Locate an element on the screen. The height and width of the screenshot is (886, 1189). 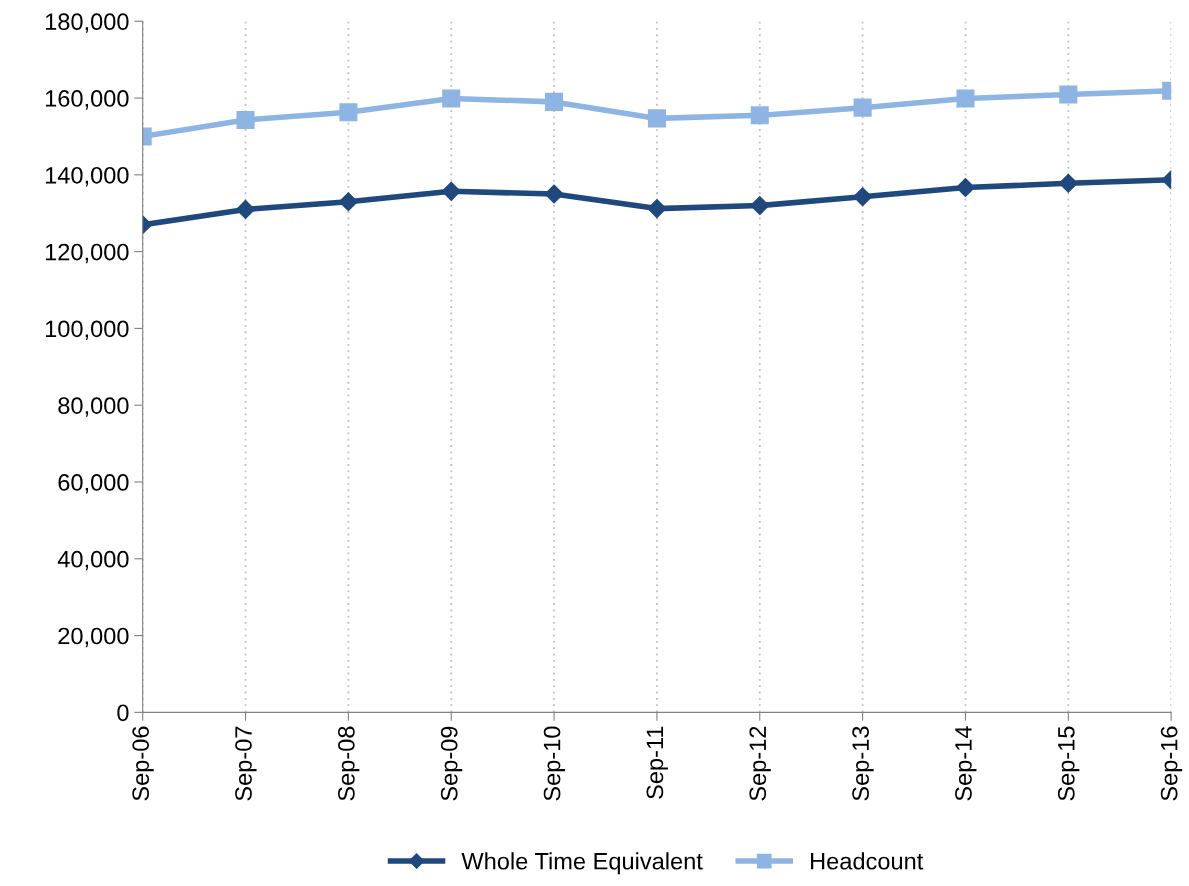
y-tick-label: 80,000 is located at coordinates (93, 407).